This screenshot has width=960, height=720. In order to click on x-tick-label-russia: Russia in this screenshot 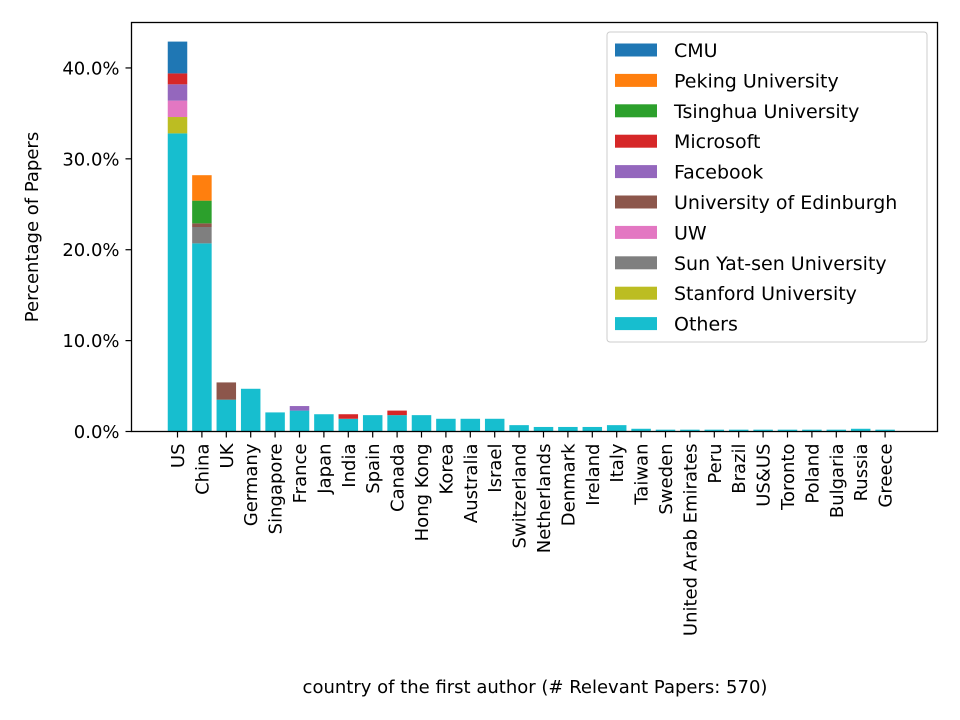, I will do `click(861, 473)`.